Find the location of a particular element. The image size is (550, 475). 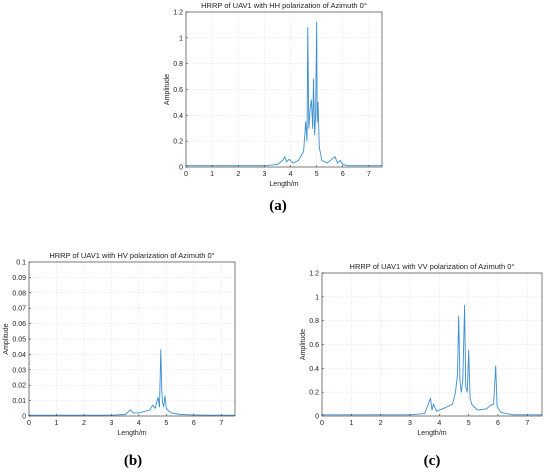

y-tick-label: 0.07 is located at coordinates (19, 309).